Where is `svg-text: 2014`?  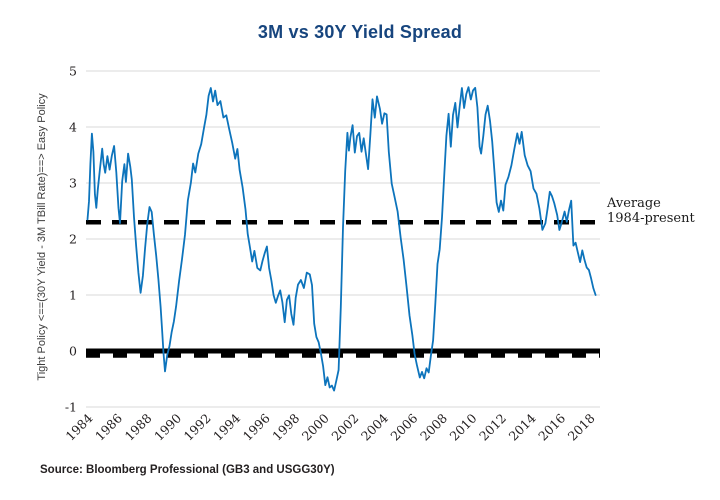 svg-text: 2014 is located at coordinates (522, 426).